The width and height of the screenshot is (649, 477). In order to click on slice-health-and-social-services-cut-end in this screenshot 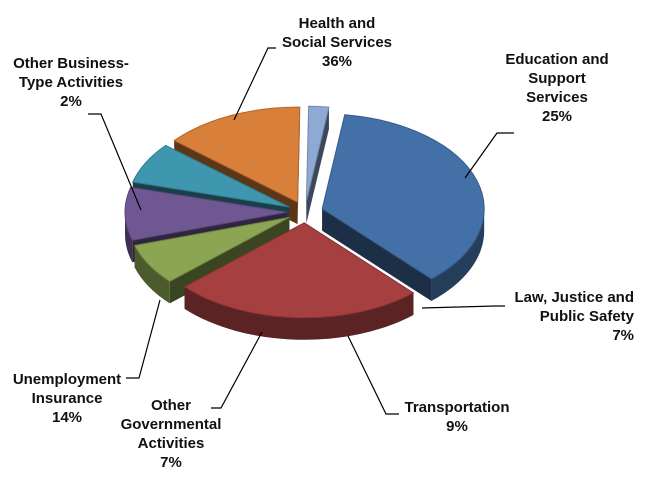, I will do `click(377, 254)`.